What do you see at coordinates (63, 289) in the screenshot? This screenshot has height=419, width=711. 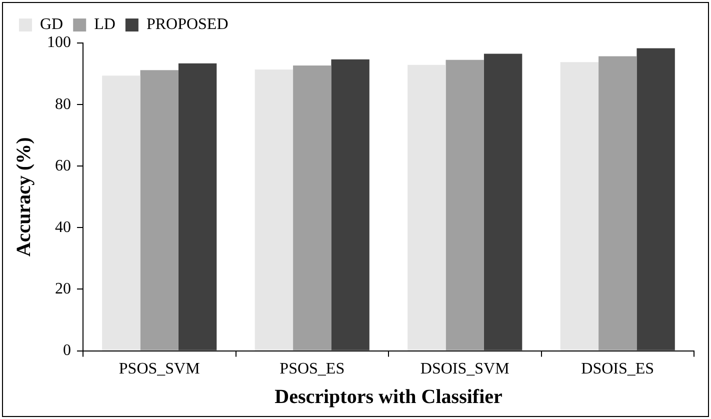 I see `y-tick-label: 20` at bounding box center [63, 289].